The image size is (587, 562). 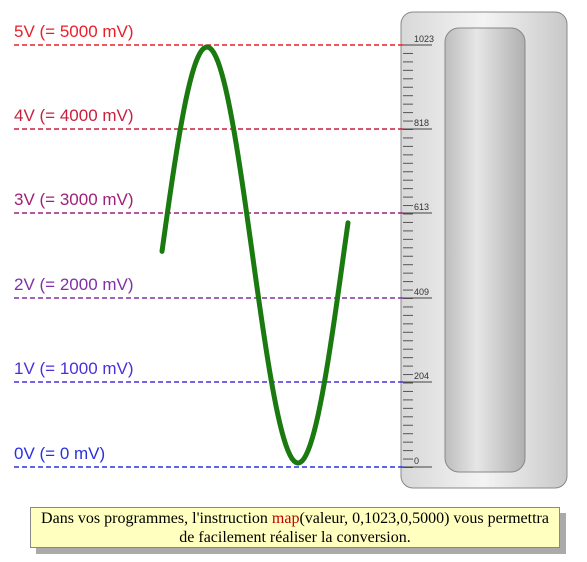 What do you see at coordinates (421, 292) in the screenshot?
I see `ruler-label: 409` at bounding box center [421, 292].